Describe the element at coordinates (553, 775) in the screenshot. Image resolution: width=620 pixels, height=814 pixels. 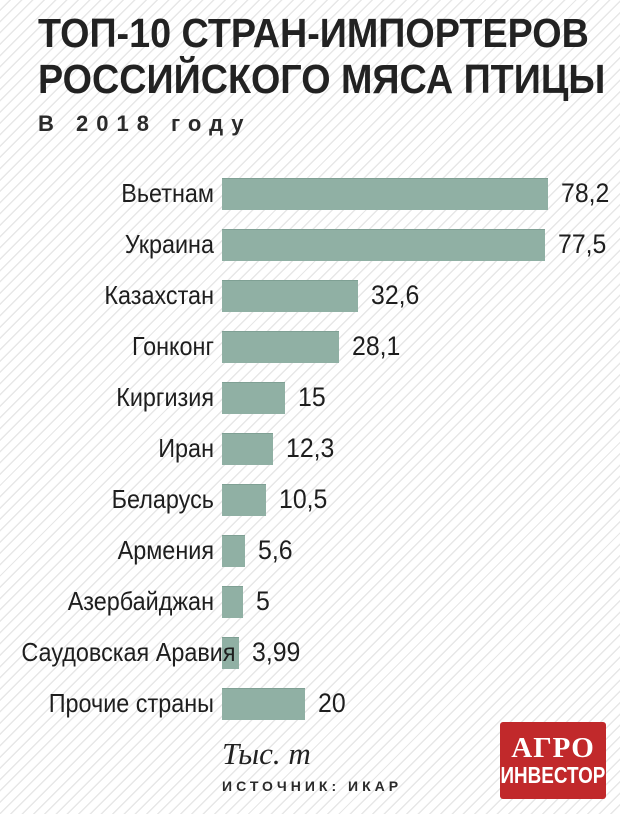
I see `logo-text-investor: ИНВЕСТОР` at that location.